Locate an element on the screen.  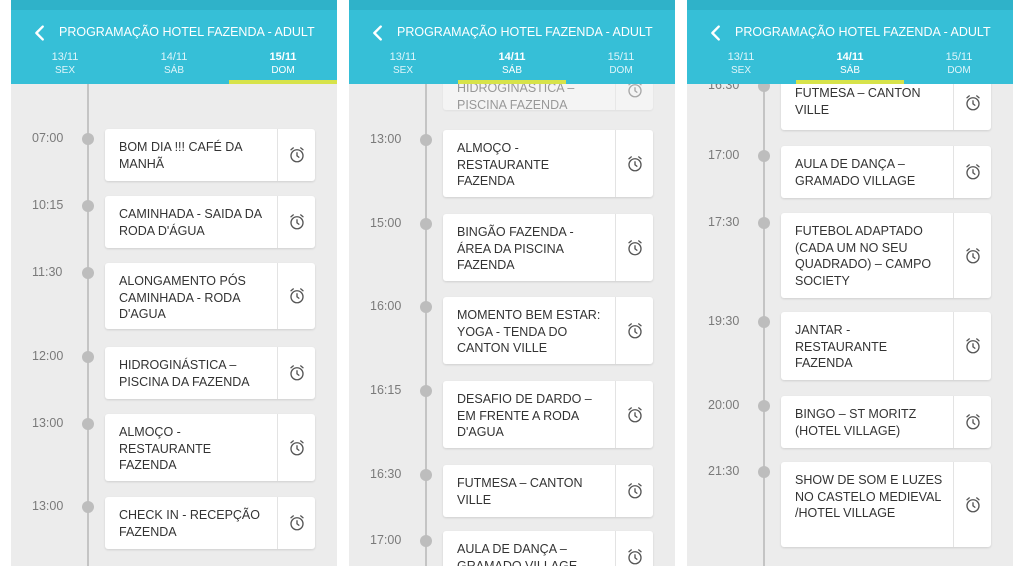
event-title: FUTMESA – CANTON VILLE is located at coordinates (520, 491).